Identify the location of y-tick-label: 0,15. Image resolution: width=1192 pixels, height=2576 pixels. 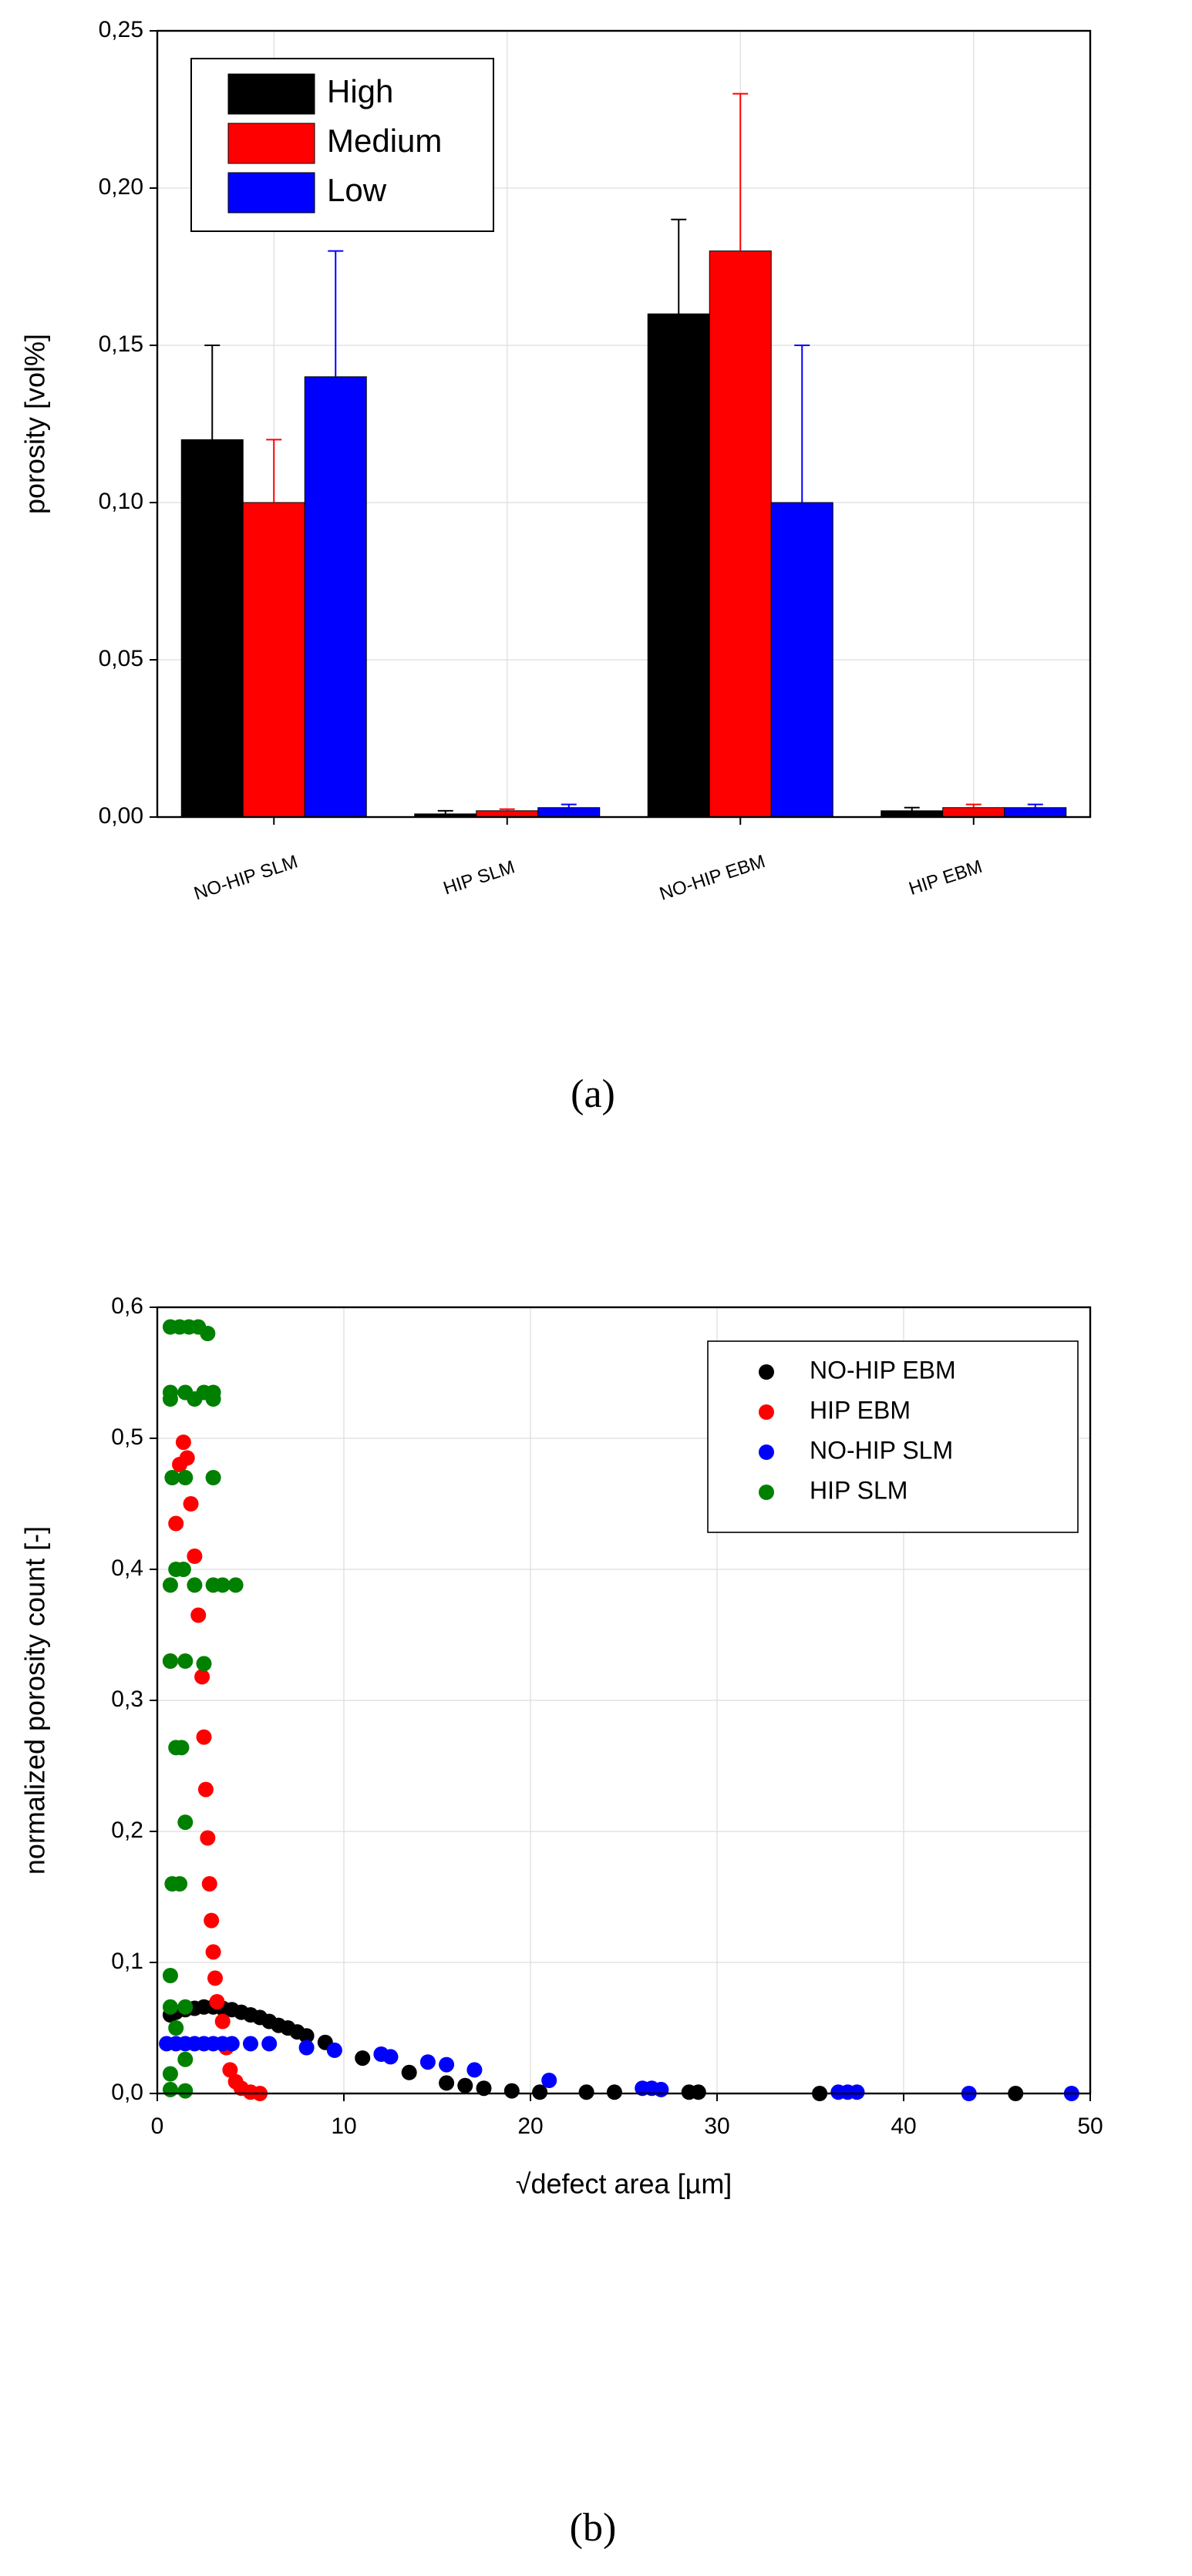
(121, 344).